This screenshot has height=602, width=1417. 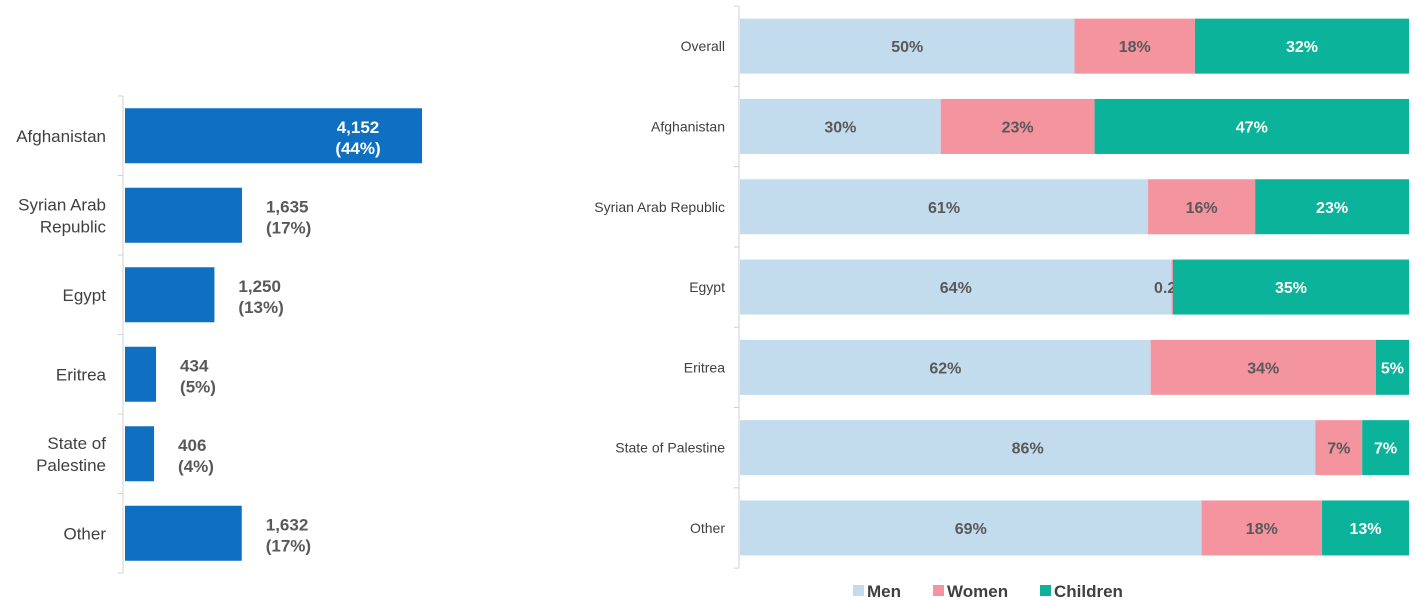 I want to click on segment-children-other, so click(x=1365, y=528).